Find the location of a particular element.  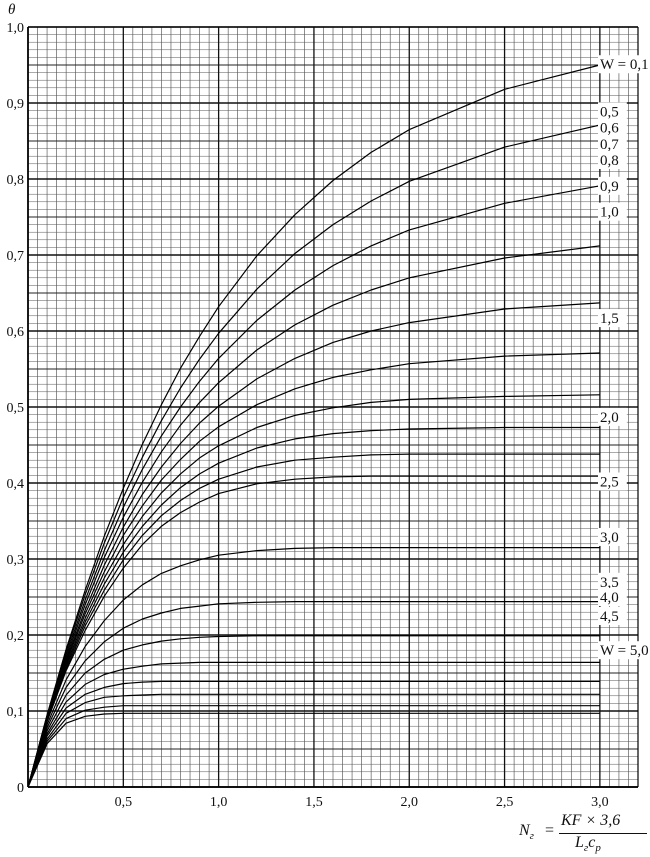

y-tick-label: 0 is located at coordinates (20, 788).